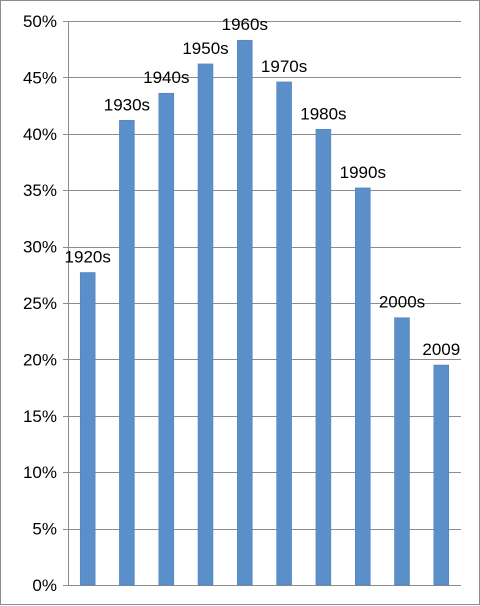  Describe the element at coordinates (40, 77) in the screenshot. I see `y-tick-label: 45%` at that location.